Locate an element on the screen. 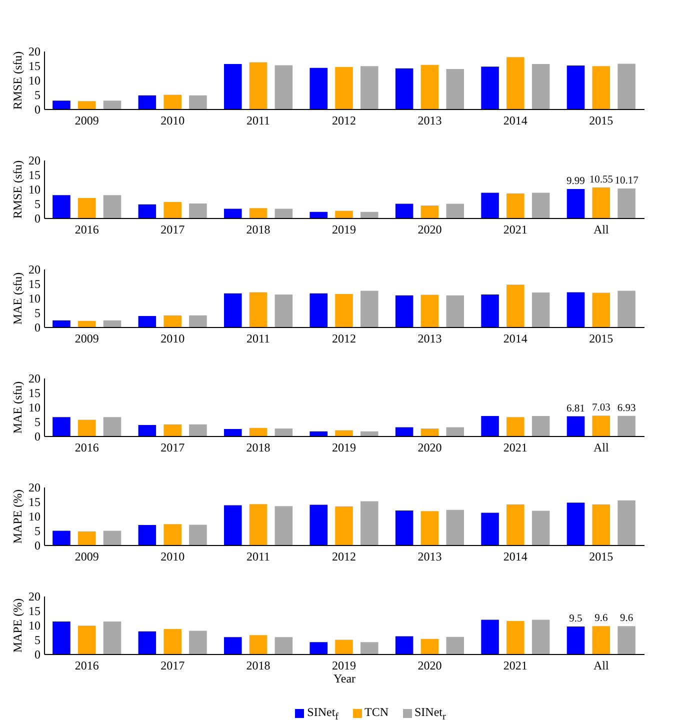 The image size is (695, 720). x-tick-label: 2021 is located at coordinates (515, 229).